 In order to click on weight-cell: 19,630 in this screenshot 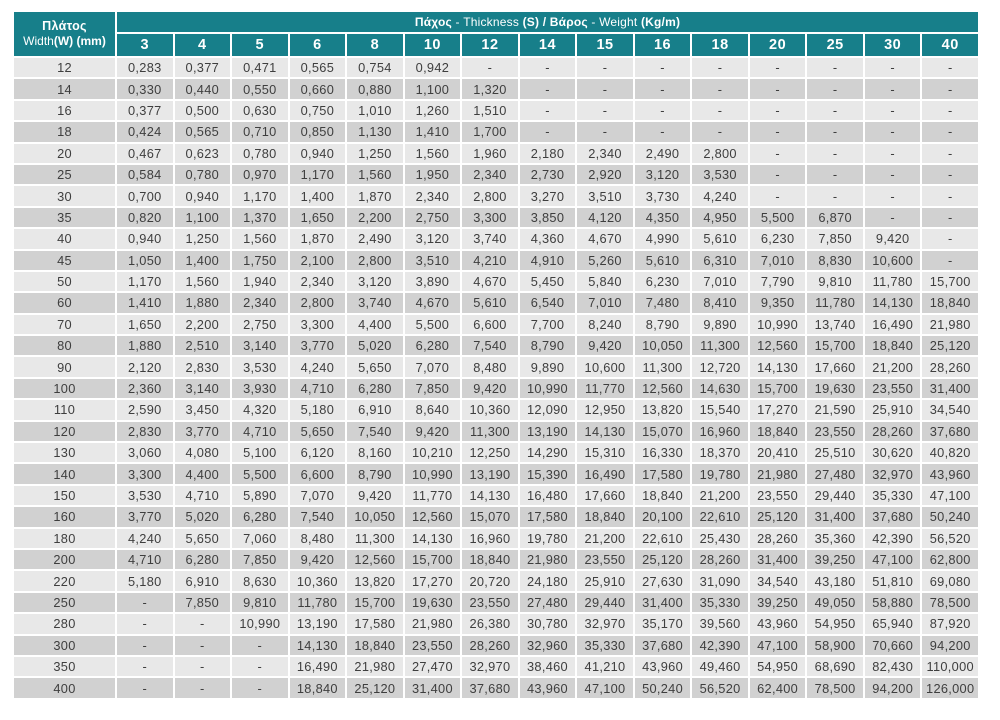, I will do `click(835, 388)`.